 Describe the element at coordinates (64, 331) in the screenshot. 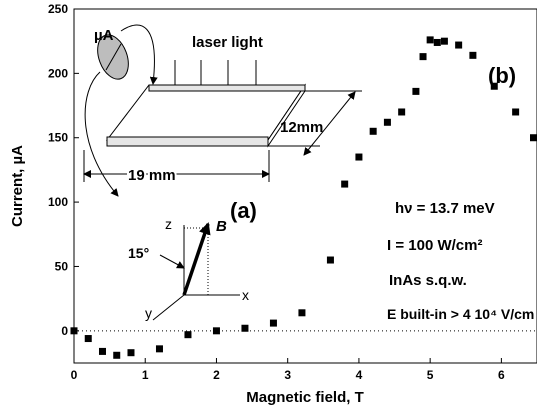

I see `y-tick-label: 0` at that location.